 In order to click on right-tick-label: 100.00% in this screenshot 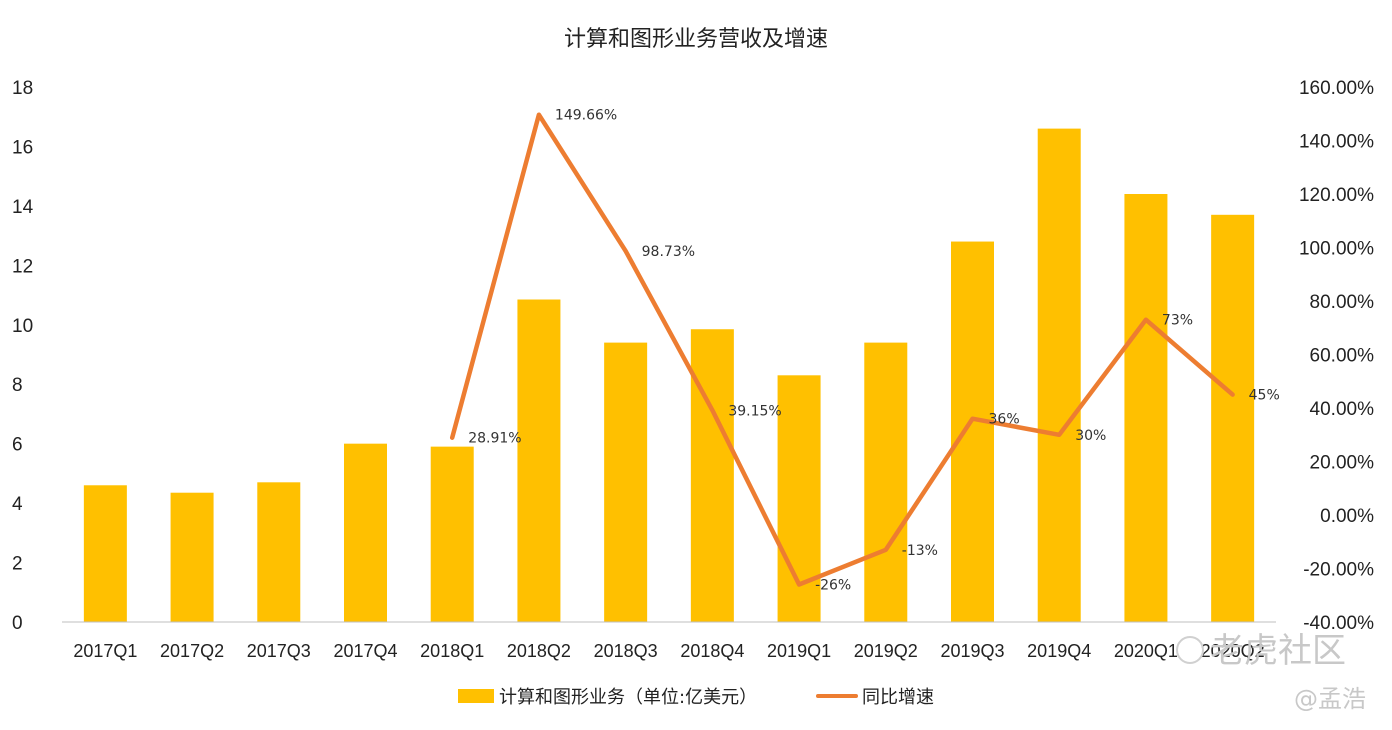, I will do `click(1336, 249)`.